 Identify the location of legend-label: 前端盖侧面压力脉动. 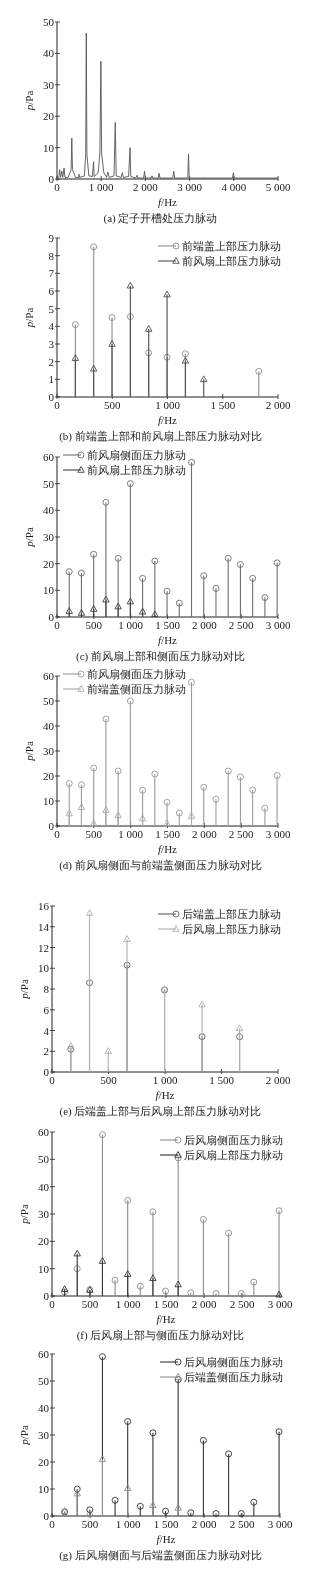
(136, 689).